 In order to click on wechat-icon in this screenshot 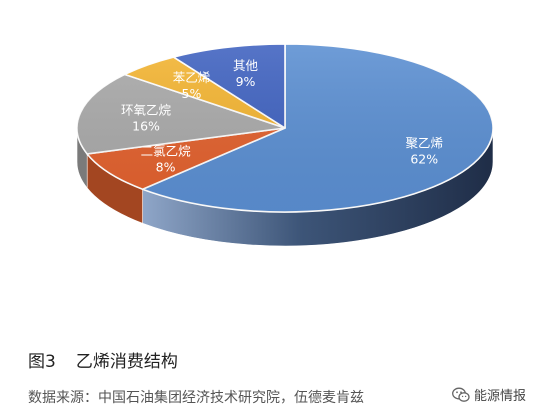, I will do `click(461, 394)`.